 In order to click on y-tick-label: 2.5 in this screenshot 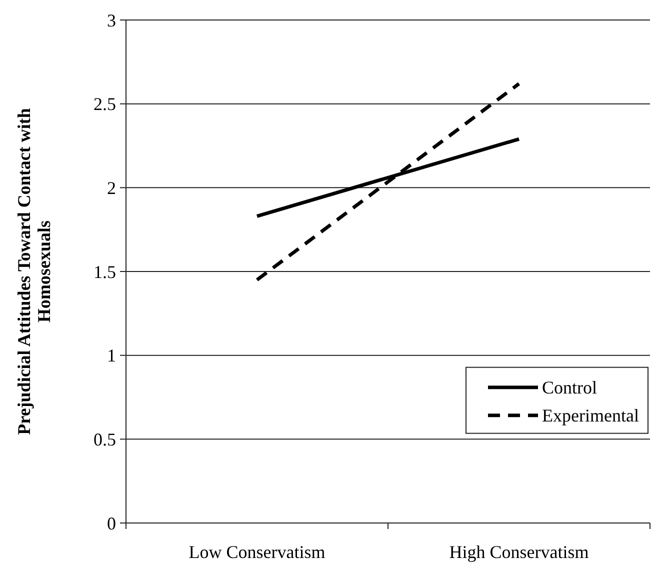, I will do `click(105, 104)`.